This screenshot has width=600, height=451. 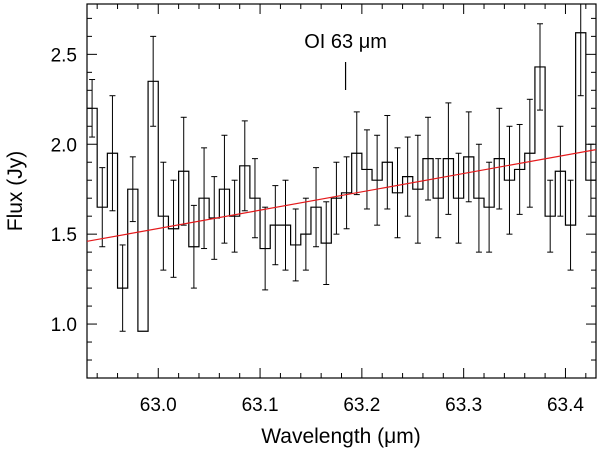 I want to click on y-tick-label: 2.0, so click(x=64, y=145).